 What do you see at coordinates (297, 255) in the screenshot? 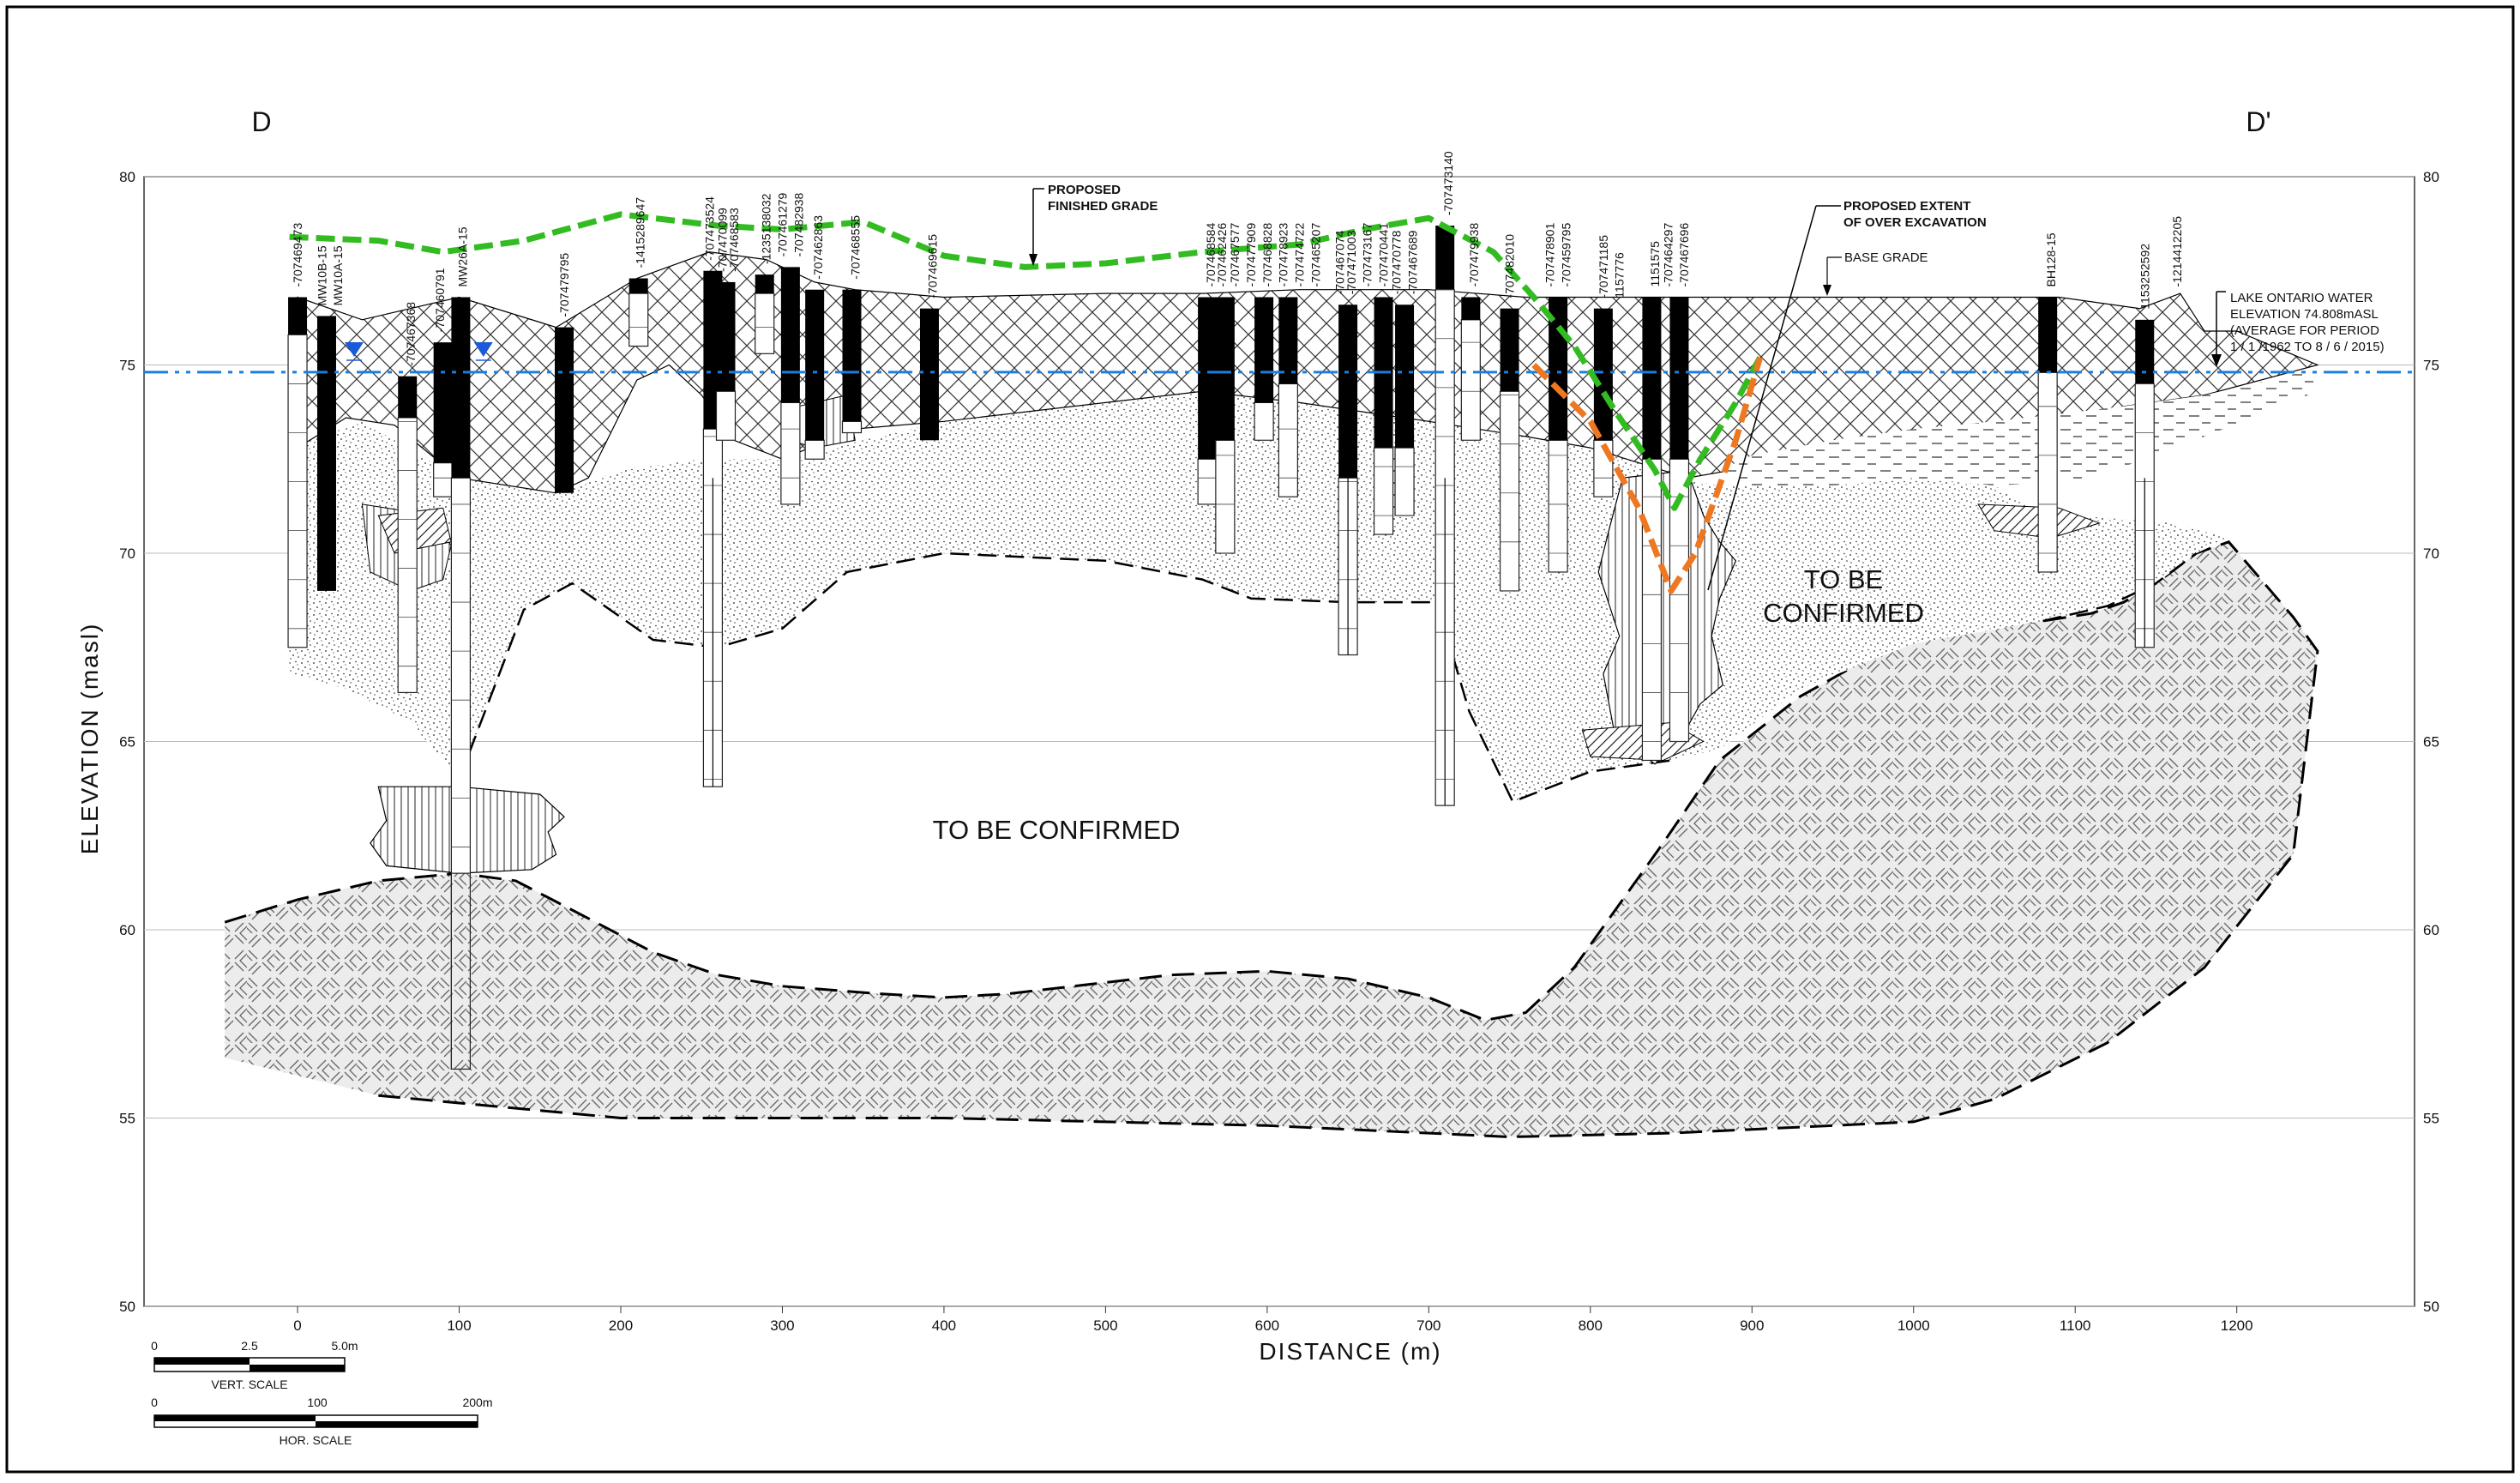
I see `borehole-label-0: -707469473` at bounding box center [297, 255].